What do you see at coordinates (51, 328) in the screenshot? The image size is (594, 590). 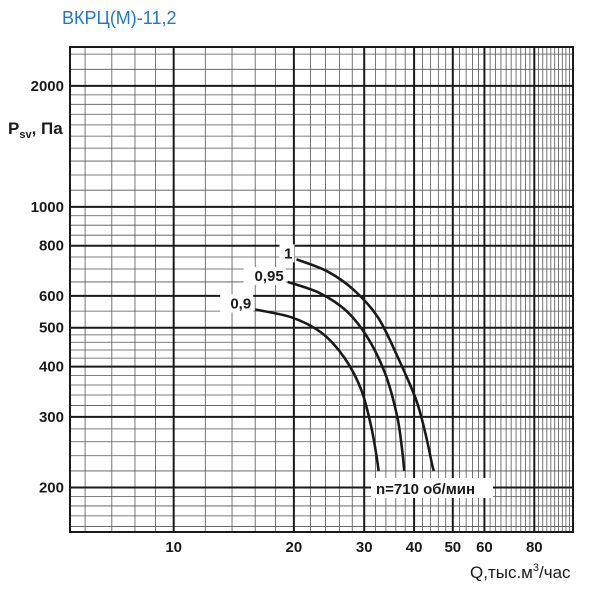 I see `y-tick-label: 500` at bounding box center [51, 328].